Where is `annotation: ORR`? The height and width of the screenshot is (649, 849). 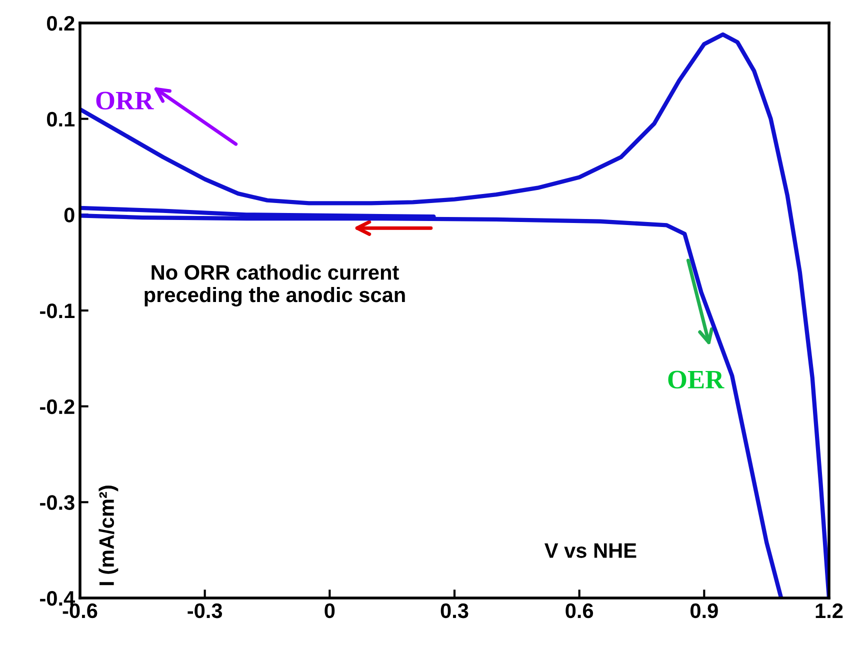
annotation: ORR is located at coordinates (125, 101).